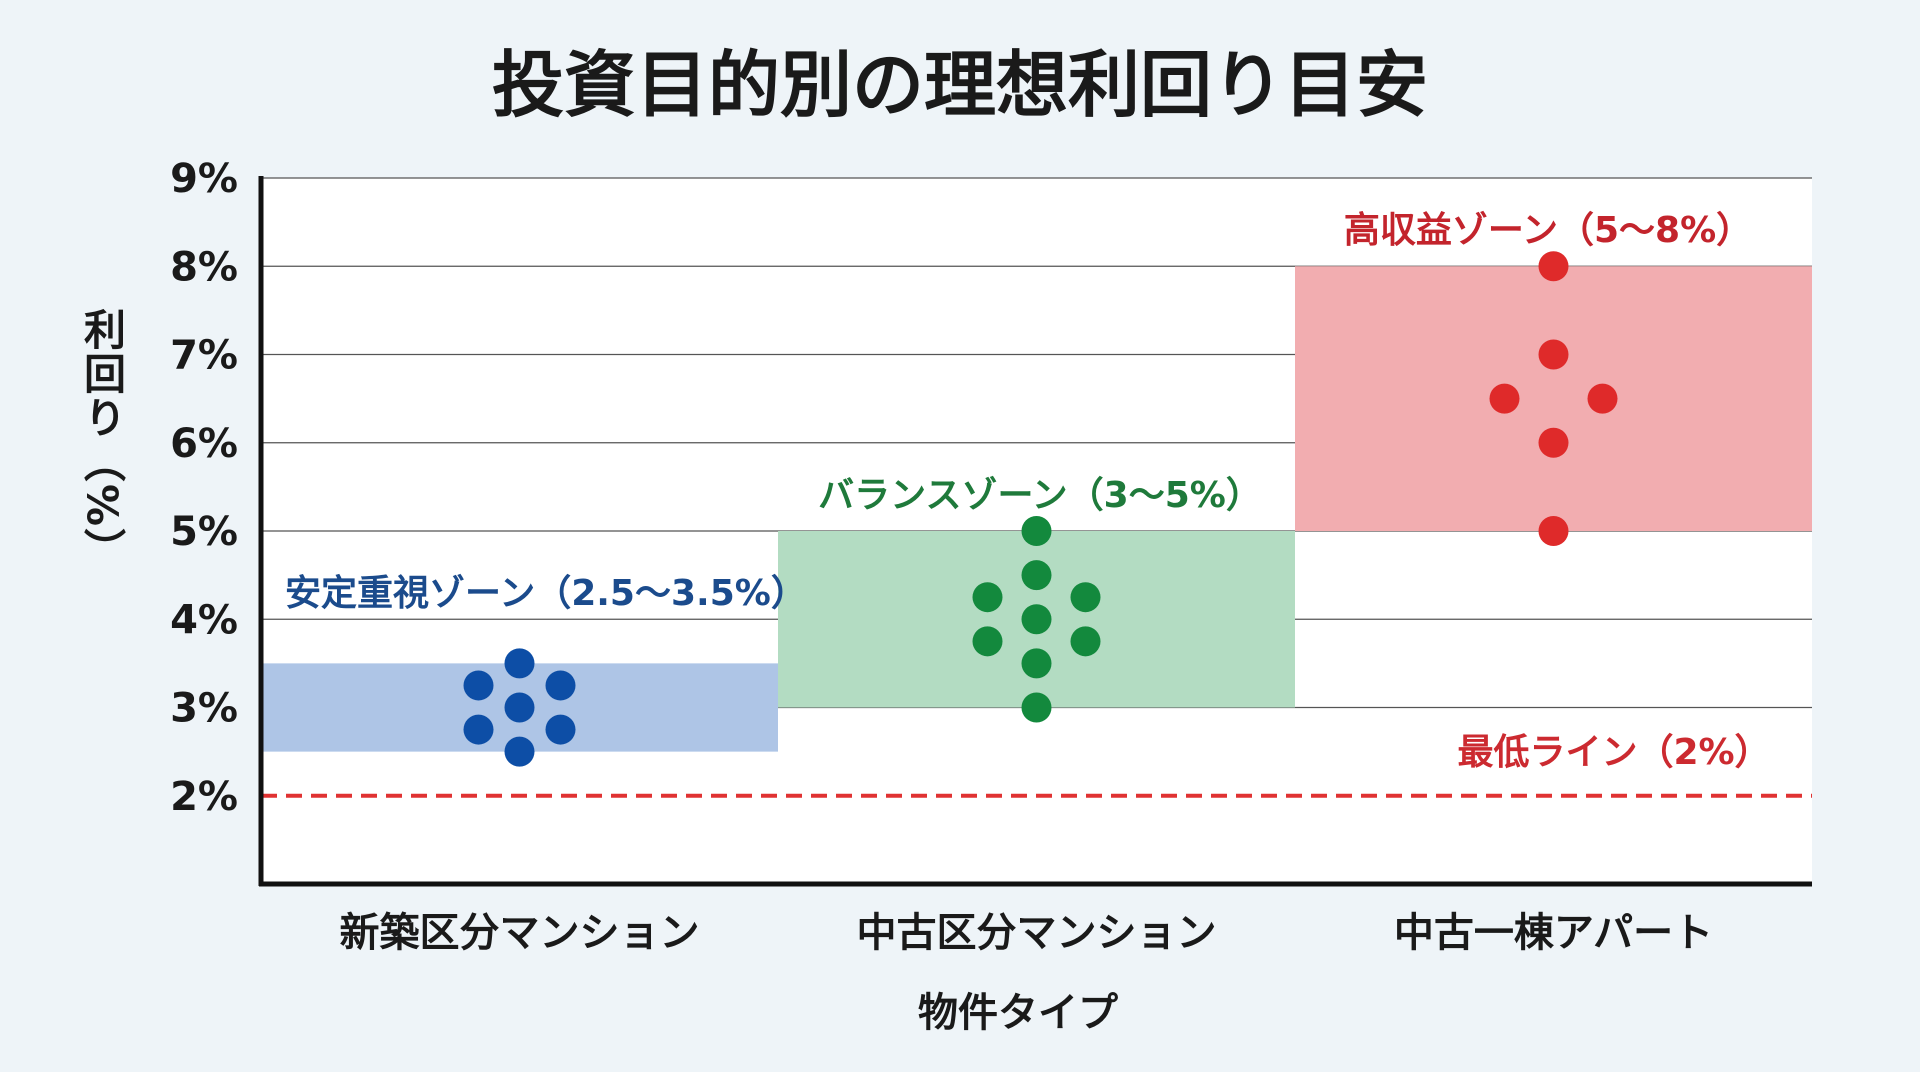 Image resolution: width=1920 pixels, height=1072 pixels. What do you see at coordinates (204, 267) in the screenshot?
I see `y-tick-label: 8%` at bounding box center [204, 267].